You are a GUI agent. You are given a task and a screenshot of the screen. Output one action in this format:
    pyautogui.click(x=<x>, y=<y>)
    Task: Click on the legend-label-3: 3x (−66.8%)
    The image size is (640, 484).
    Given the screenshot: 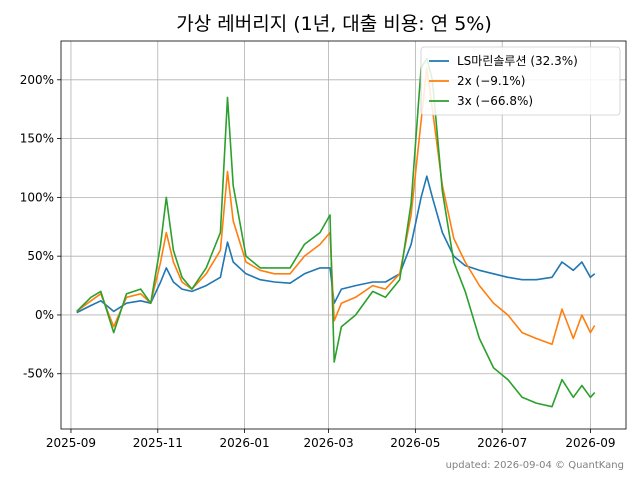 What is the action you would take?
    pyautogui.click(x=495, y=101)
    